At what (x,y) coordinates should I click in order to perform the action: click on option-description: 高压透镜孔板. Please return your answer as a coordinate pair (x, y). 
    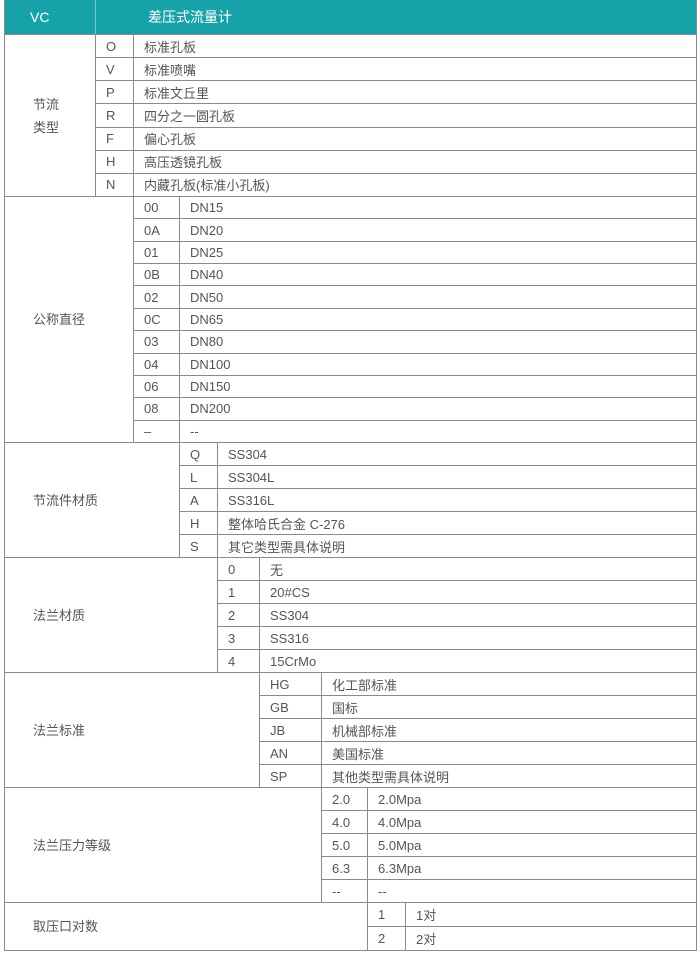
    Looking at the image, I should click on (183, 163).